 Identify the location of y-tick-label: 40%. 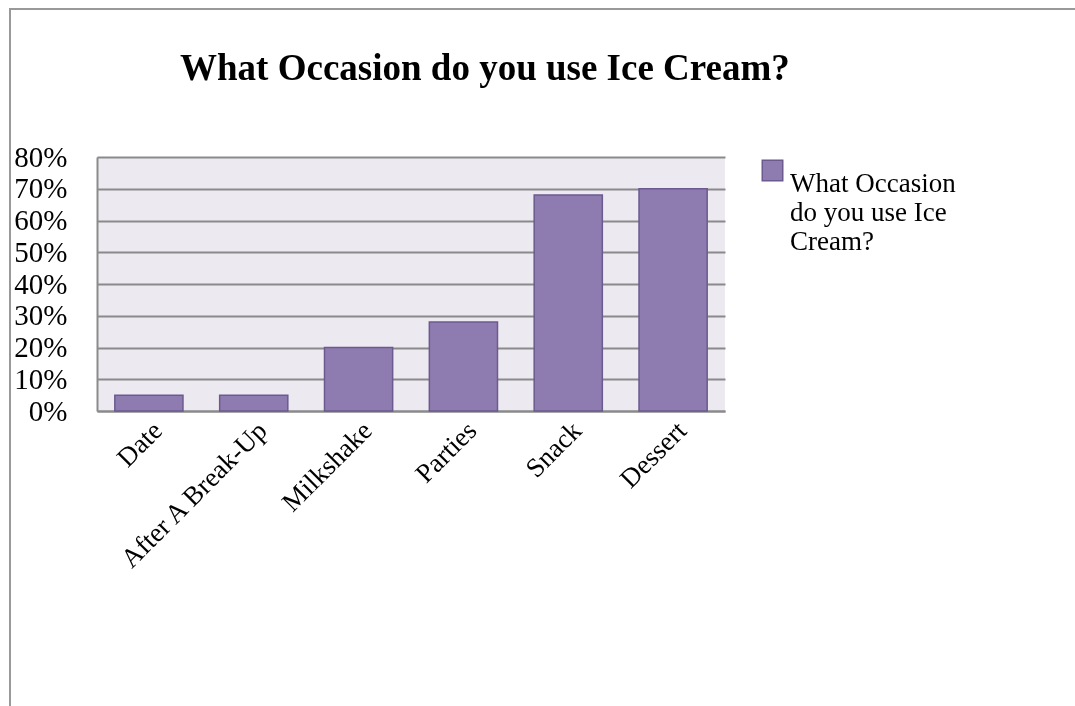
(41, 283).